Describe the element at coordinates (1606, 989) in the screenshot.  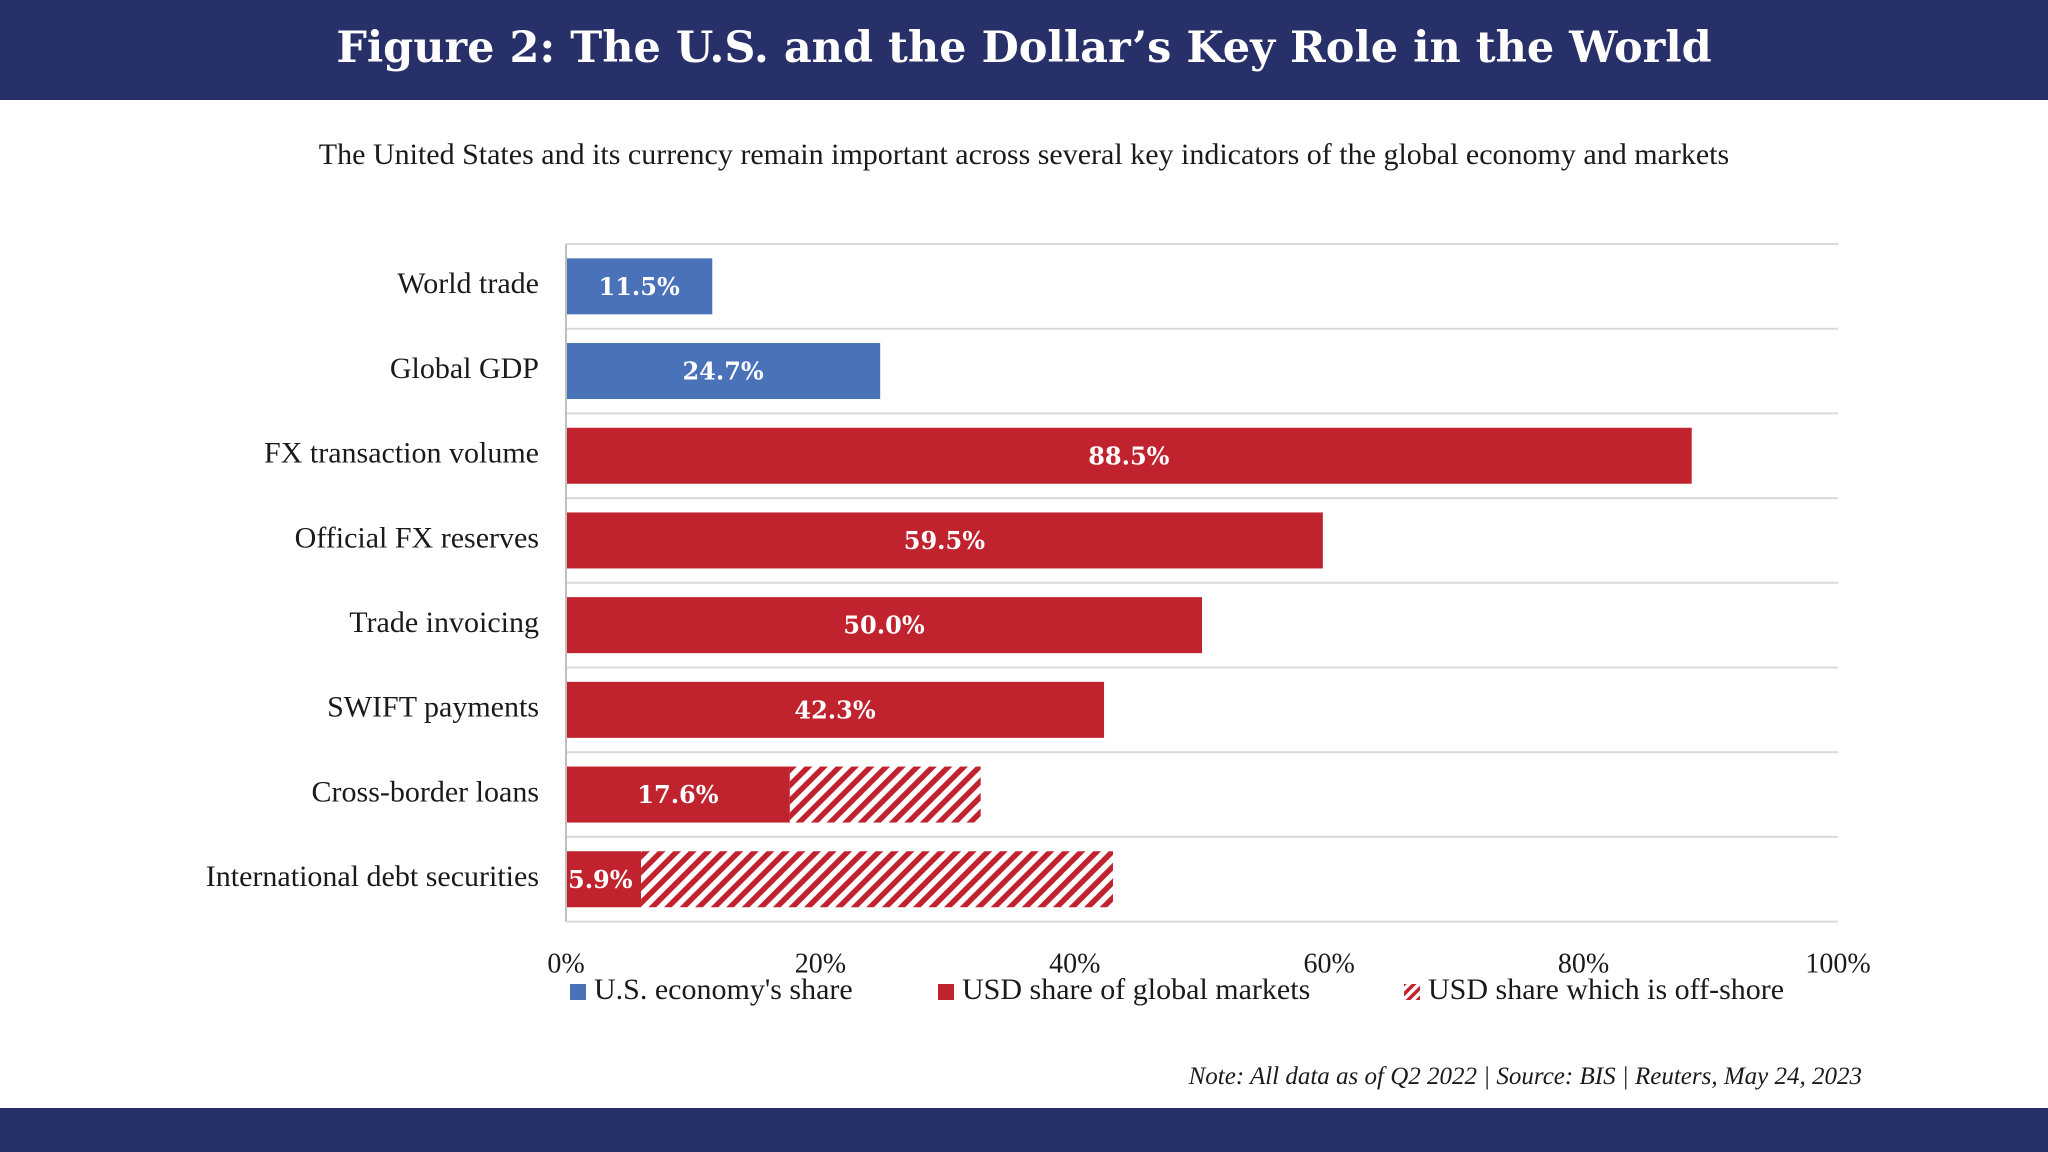
I see `legend-label: USD share which is off-shore` at that location.